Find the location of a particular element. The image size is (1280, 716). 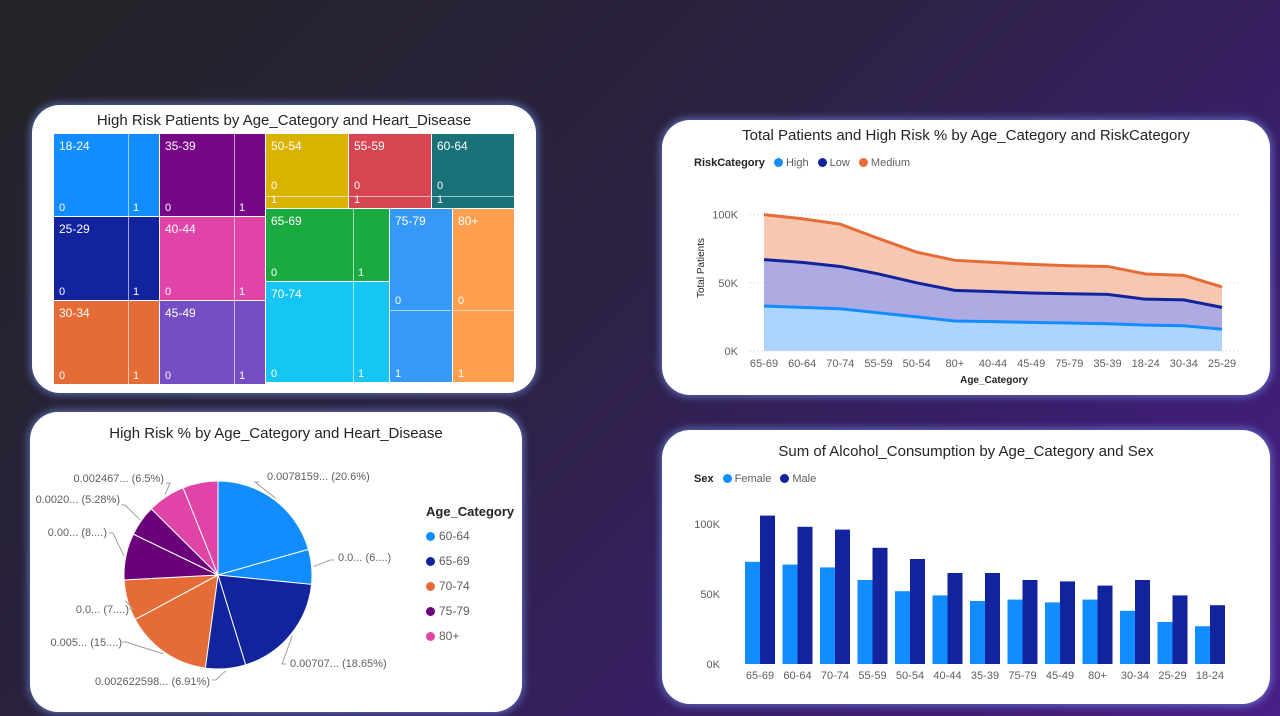

area-xtick-label: 30-34 is located at coordinates (1184, 364).